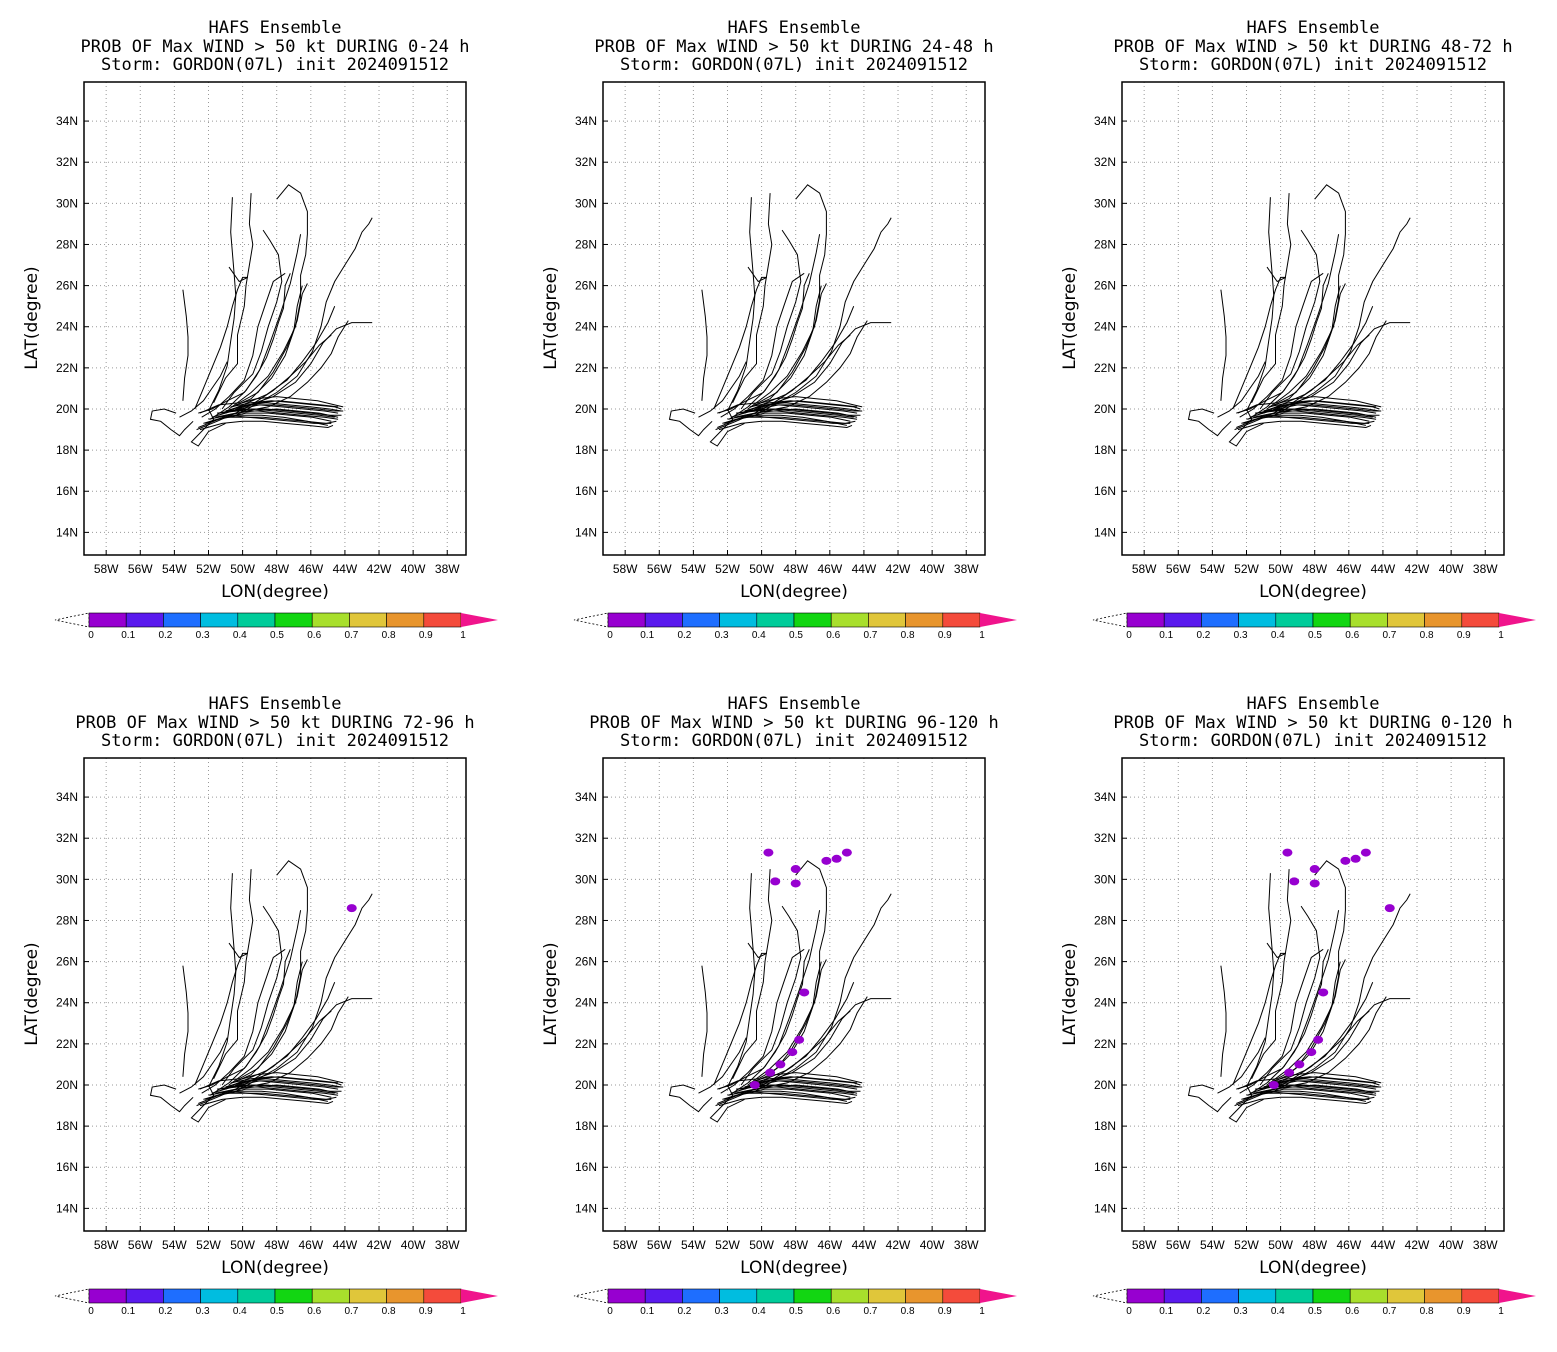 This screenshot has height=1352, width=1557. I want to click on y-tick-label: 14N, so click(1105, 1208).